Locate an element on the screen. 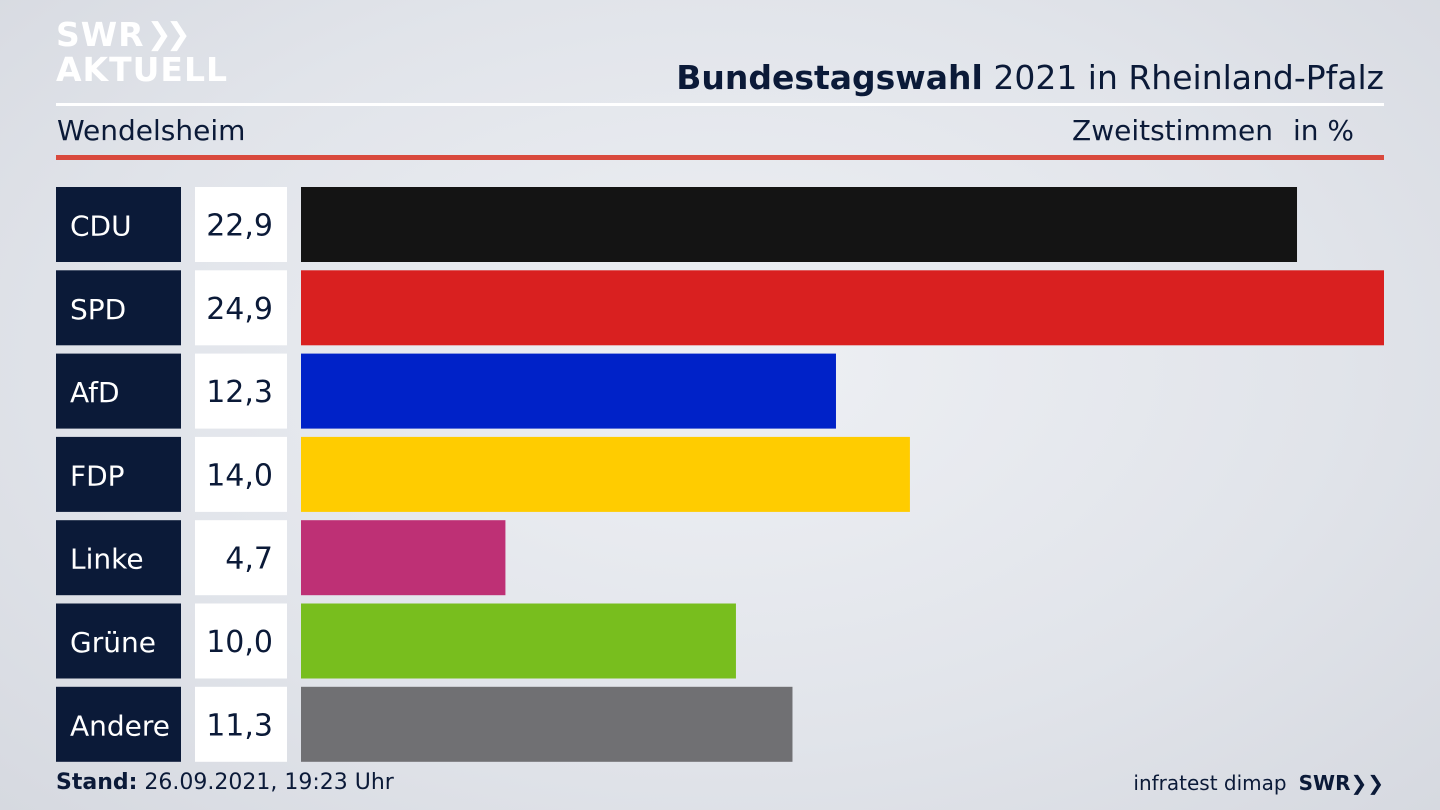  unit-text: in % is located at coordinates (1323, 130).